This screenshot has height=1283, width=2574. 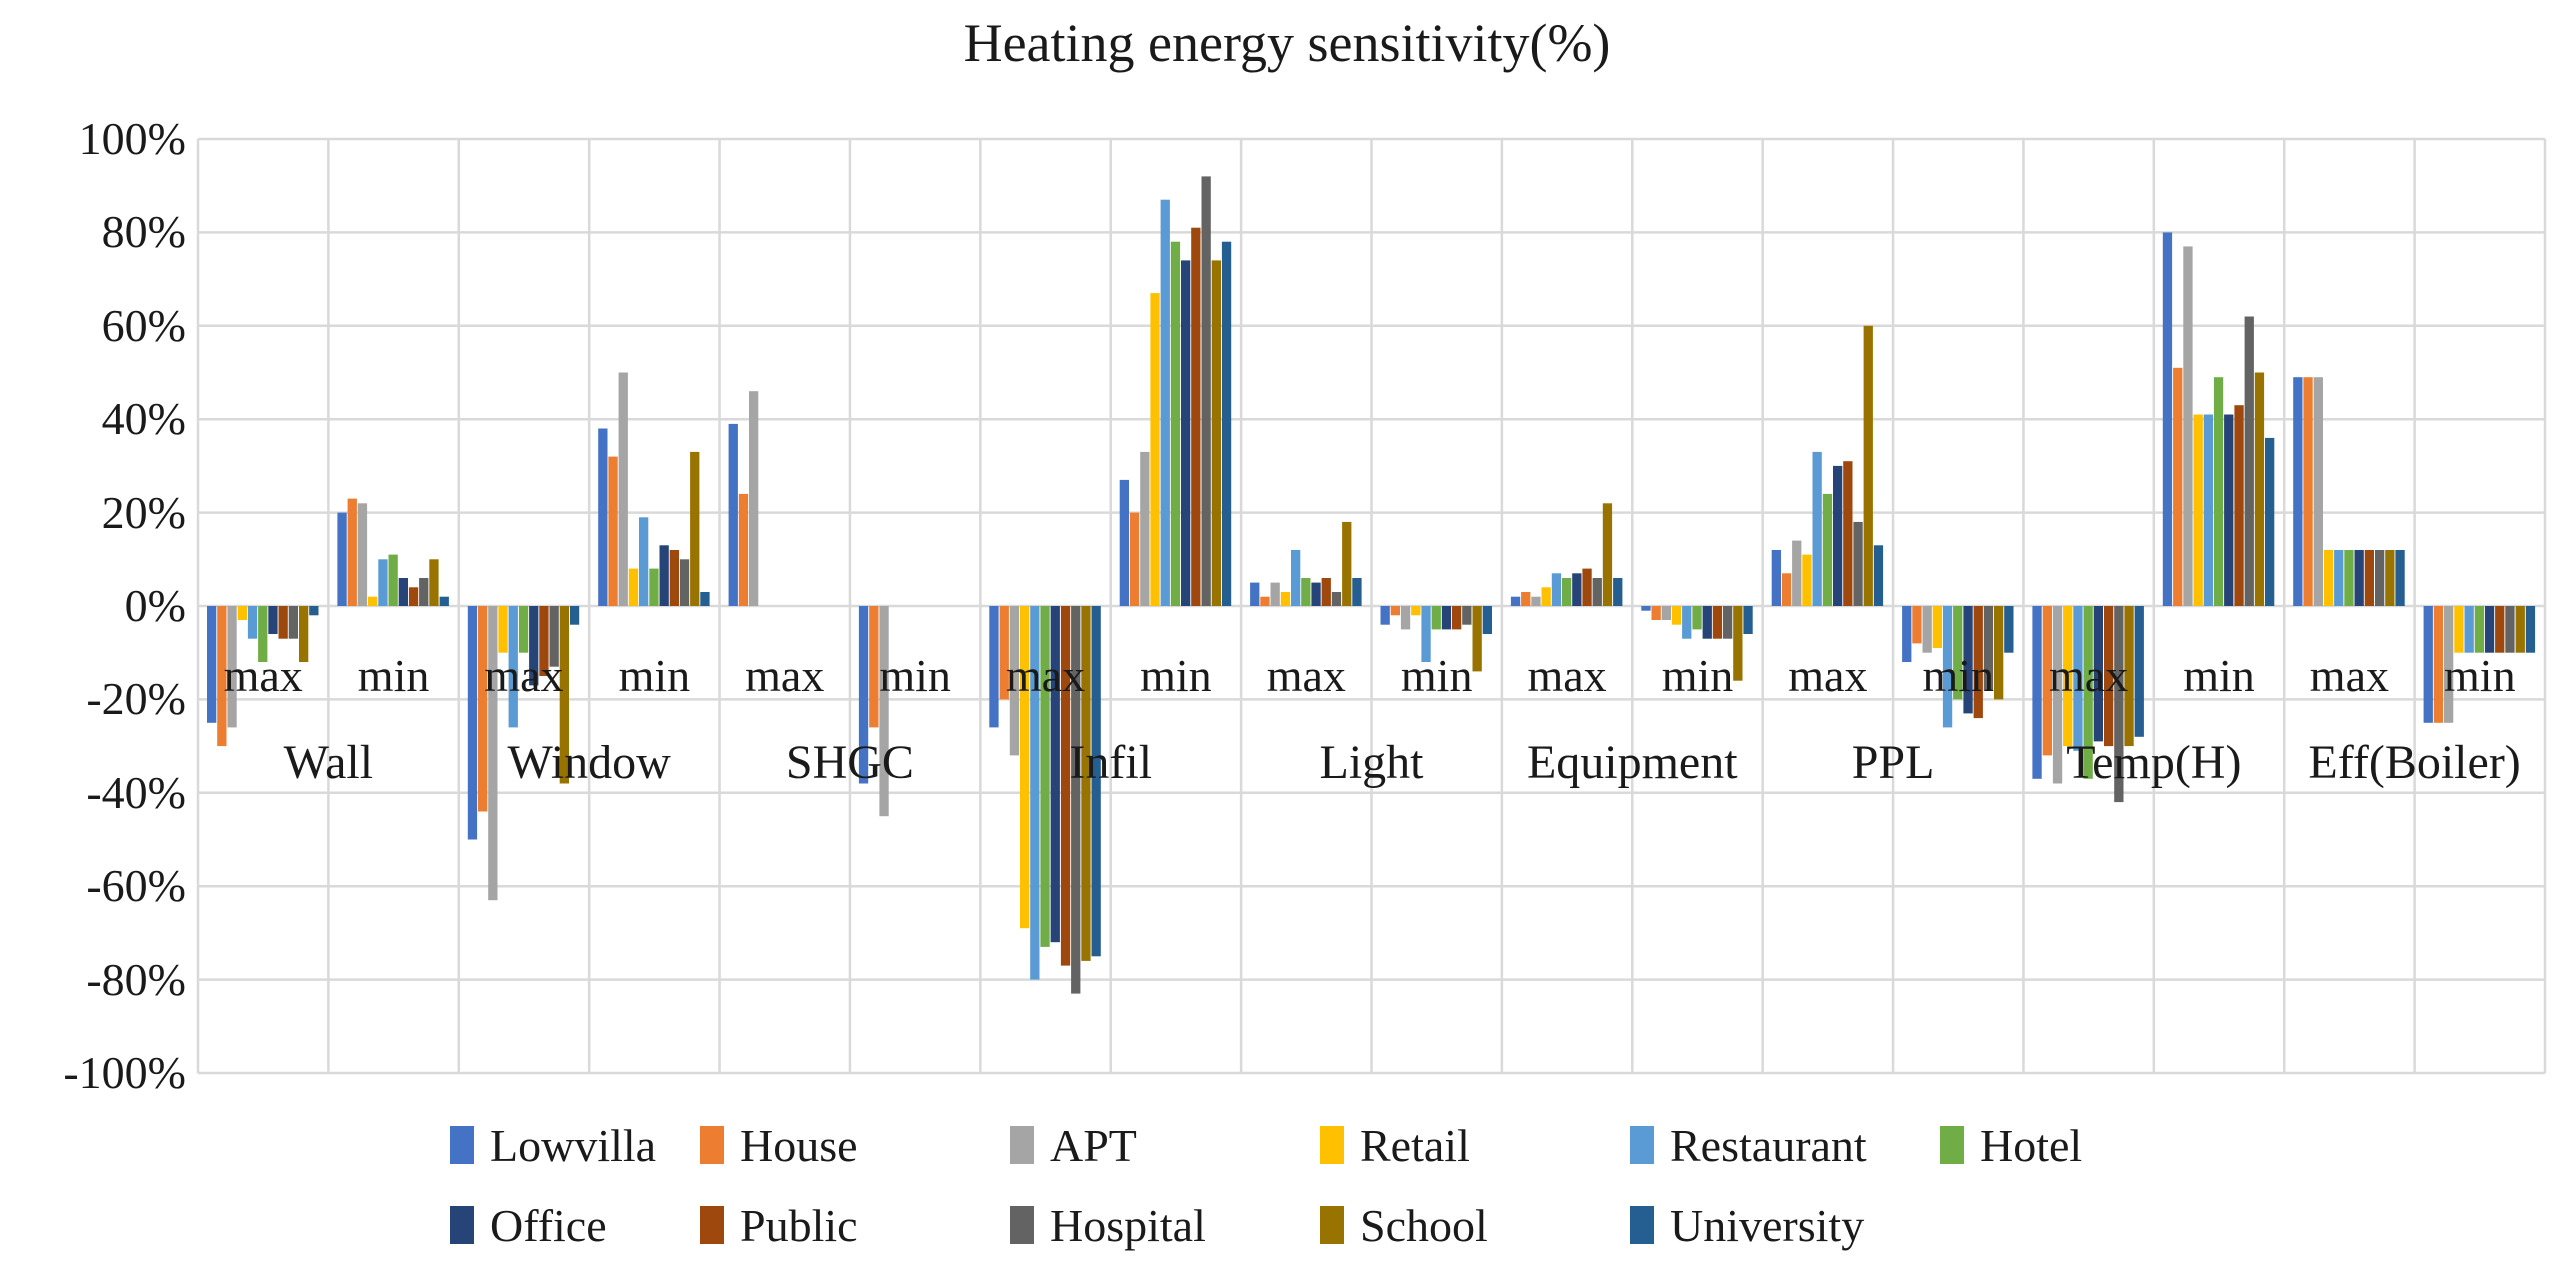 What do you see at coordinates (393, 675) in the screenshot?
I see `category-sub-label: min` at bounding box center [393, 675].